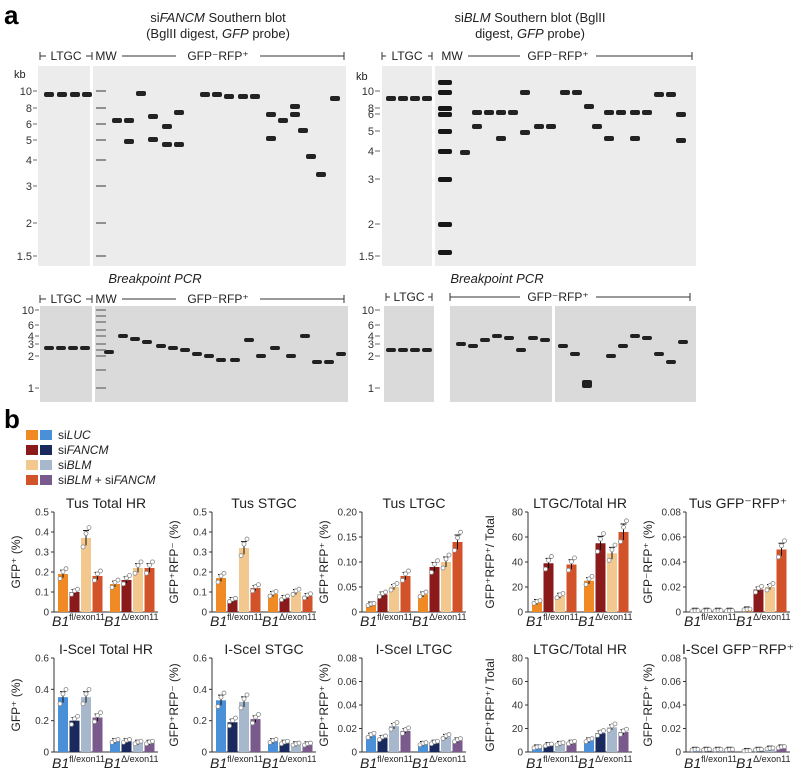 The width and height of the screenshot is (800, 774). I want to click on chart-title: I-SceI GFP⁻RFP⁺, so click(738, 649).